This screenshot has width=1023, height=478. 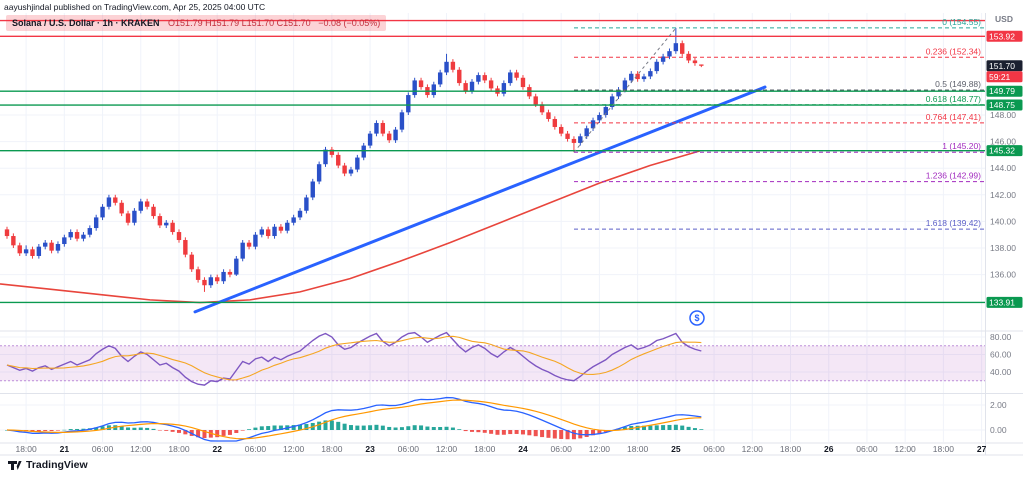 I want to click on svg-text: 0.5 (149.88), so click(x=958, y=84).